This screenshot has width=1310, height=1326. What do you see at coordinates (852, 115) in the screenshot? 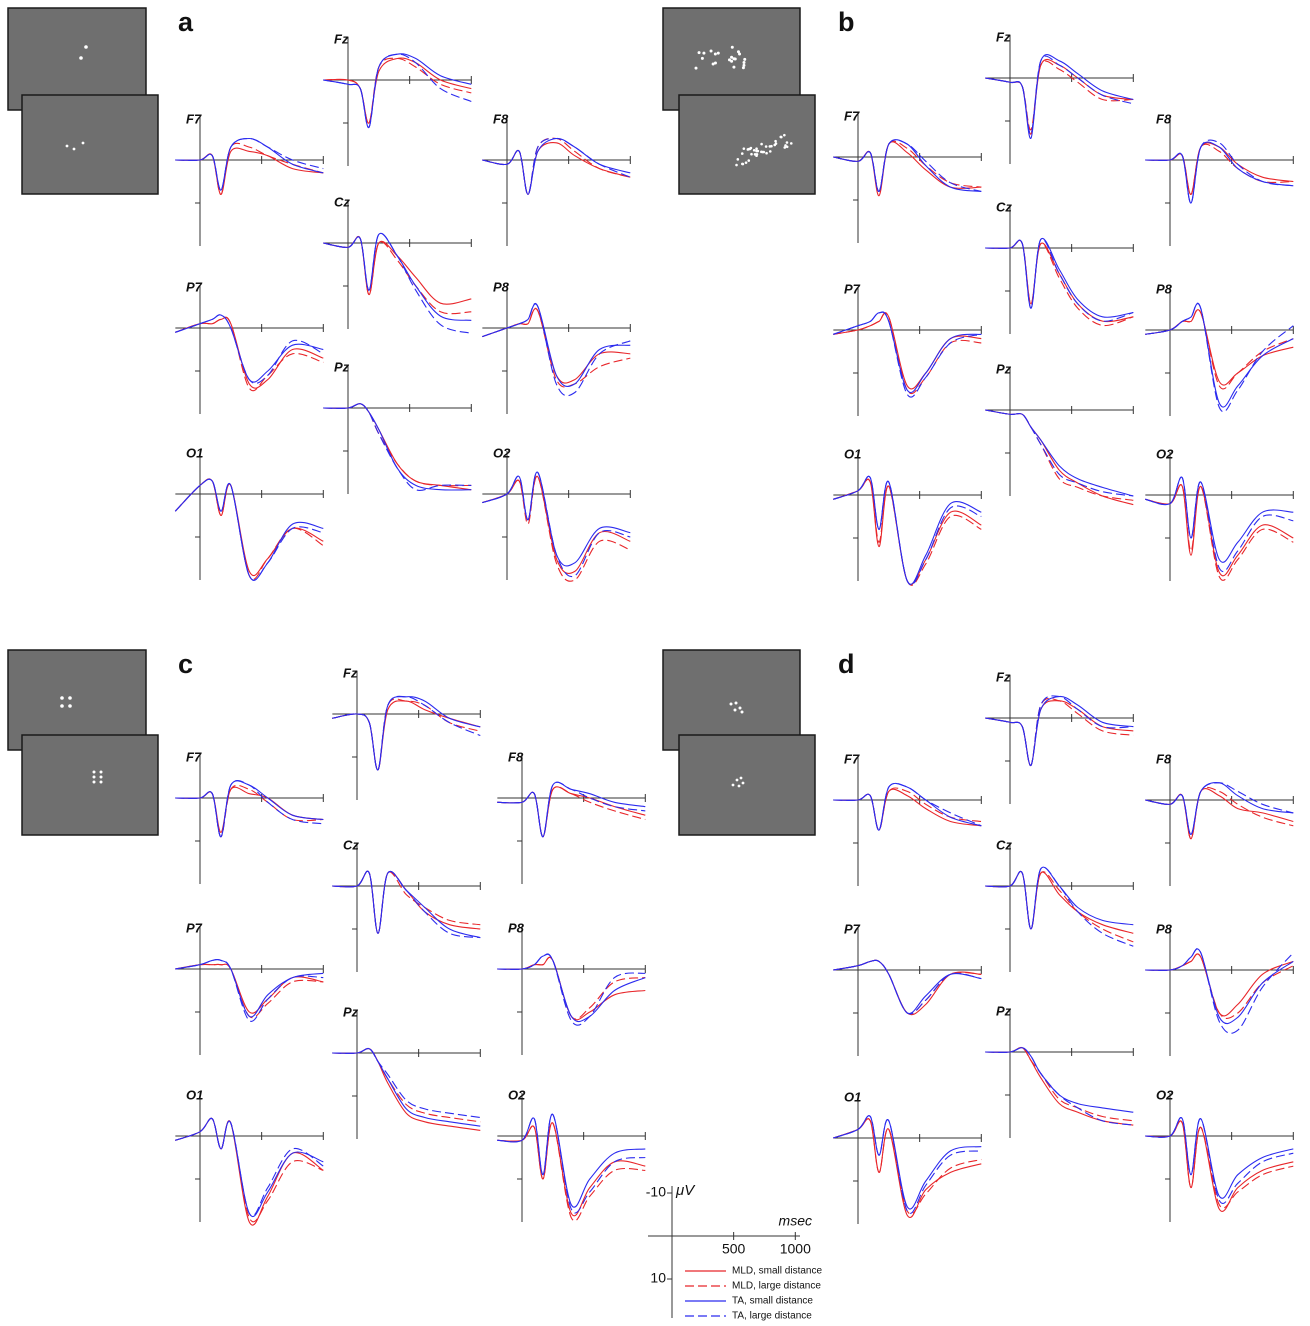
I see `electrode-label: F7` at bounding box center [852, 115].